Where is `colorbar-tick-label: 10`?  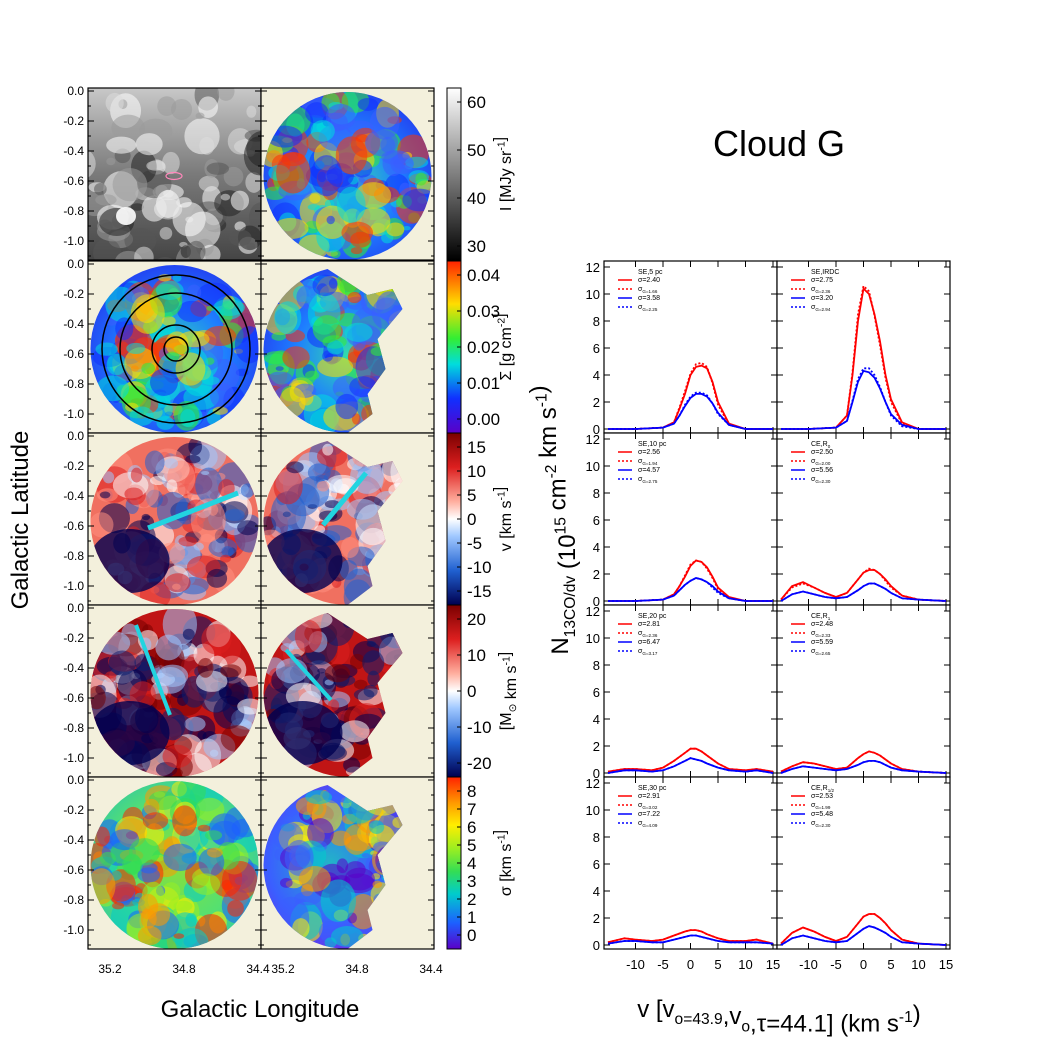
colorbar-tick-label: 10 is located at coordinates (476, 471).